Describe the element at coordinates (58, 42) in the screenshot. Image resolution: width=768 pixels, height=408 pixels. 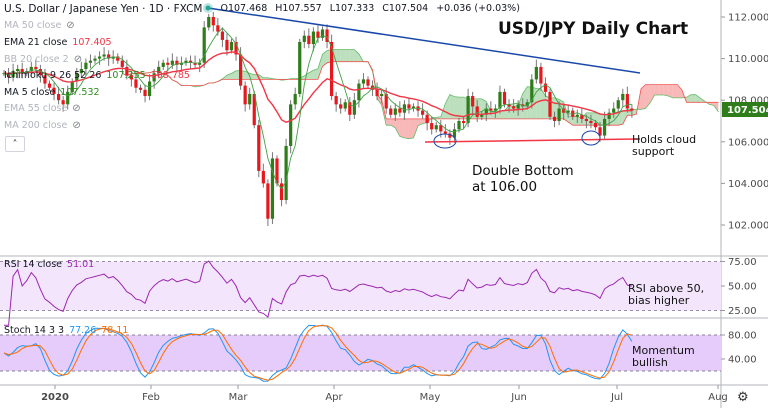
I see `legend-ema21: EMA 21 close 107.405` at that location.